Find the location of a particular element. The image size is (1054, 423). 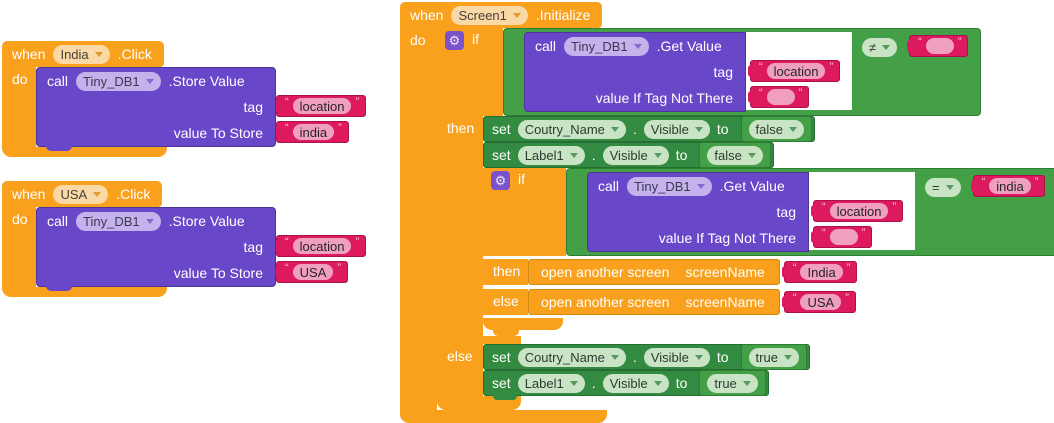

component-dropdown: India is located at coordinates (81, 54).